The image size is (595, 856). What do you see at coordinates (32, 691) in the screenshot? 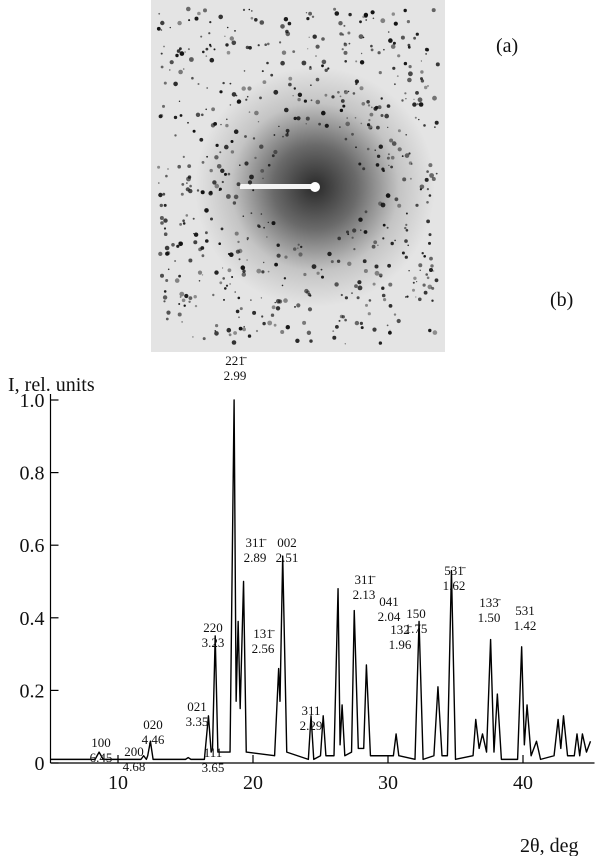
I see `y-tick-label: 0.2` at bounding box center [32, 691].